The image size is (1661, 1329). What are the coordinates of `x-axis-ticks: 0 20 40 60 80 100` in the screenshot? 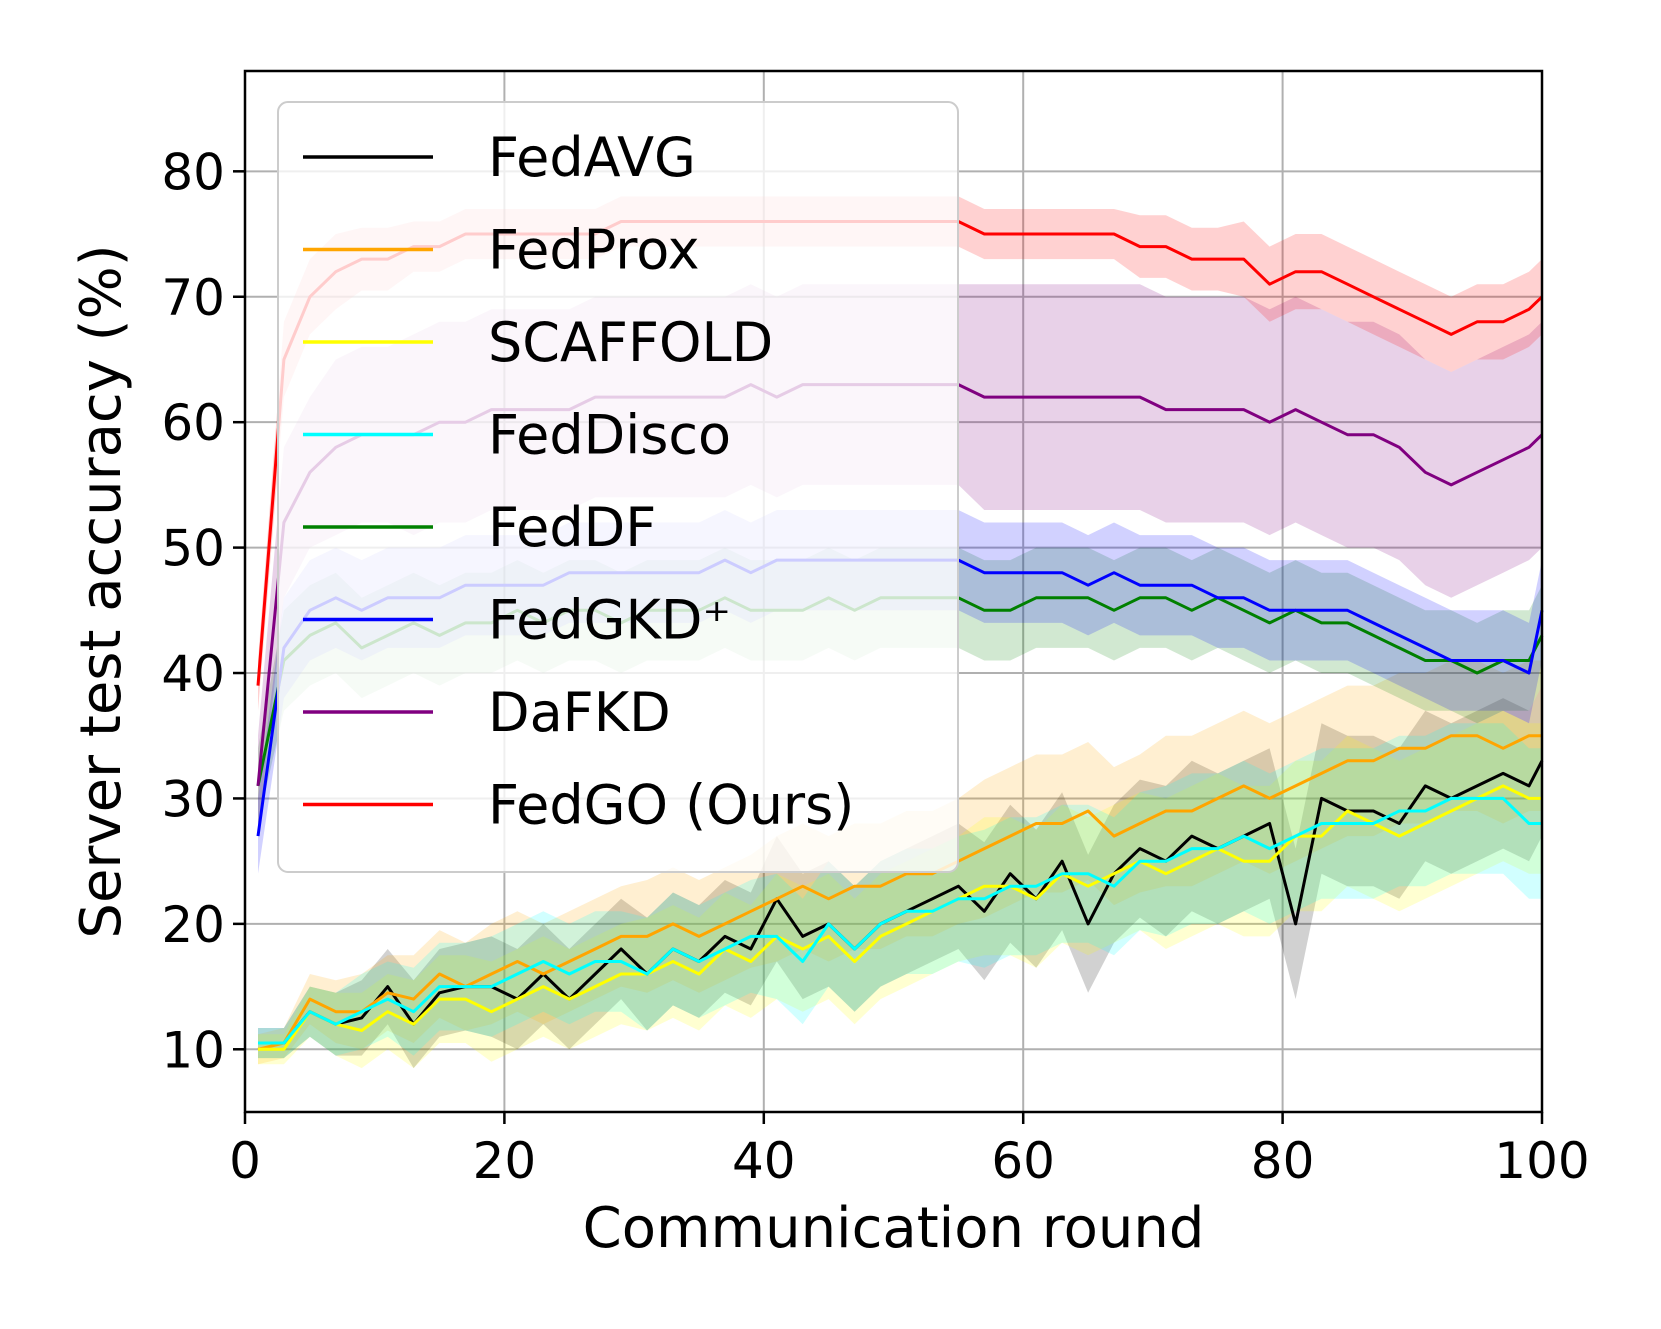 It's located at (909, 1151).